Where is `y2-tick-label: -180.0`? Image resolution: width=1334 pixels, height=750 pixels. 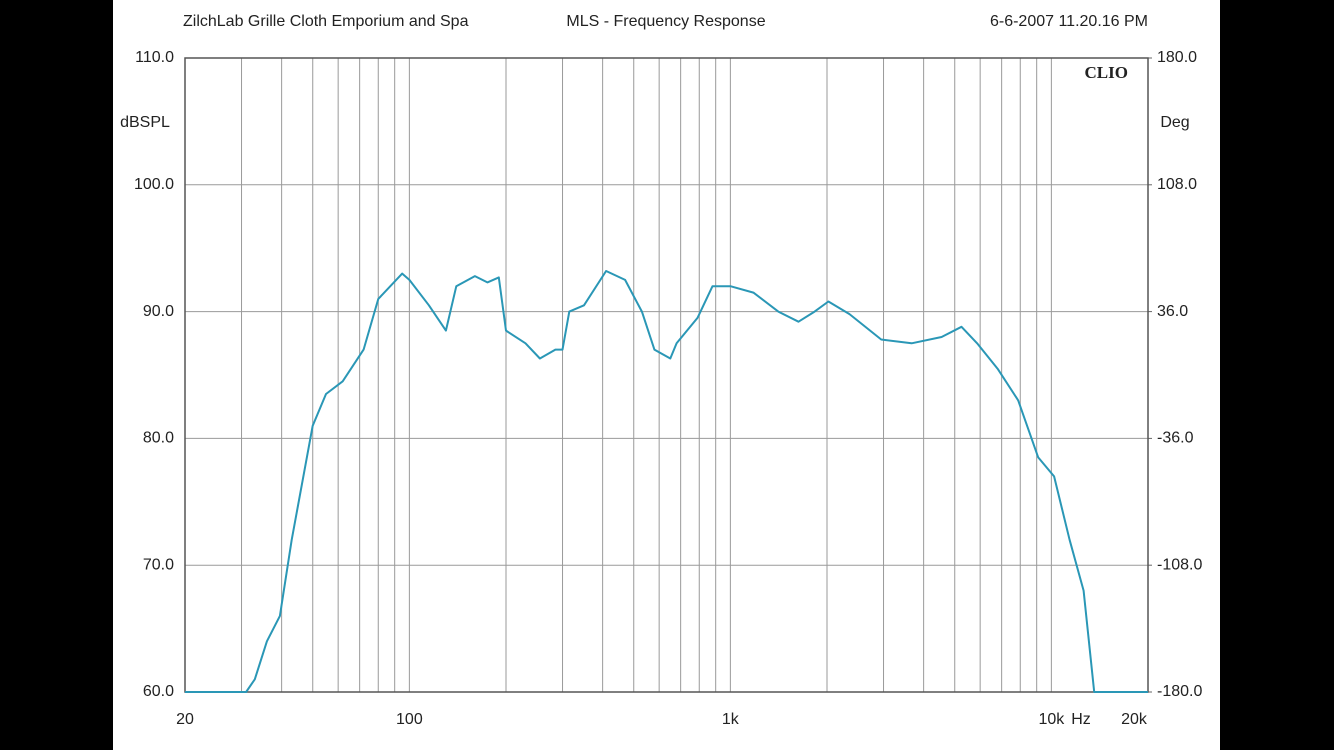 y2-tick-label: -180.0 is located at coordinates (1179, 691).